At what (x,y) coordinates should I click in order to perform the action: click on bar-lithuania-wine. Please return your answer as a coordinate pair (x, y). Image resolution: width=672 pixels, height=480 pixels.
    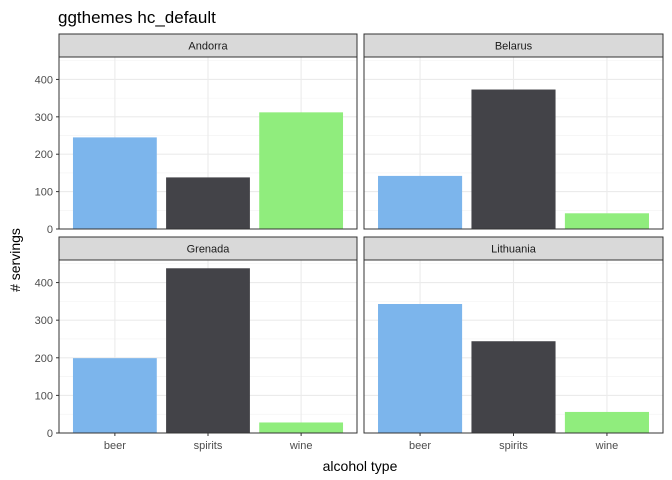
    Looking at the image, I should click on (606, 422).